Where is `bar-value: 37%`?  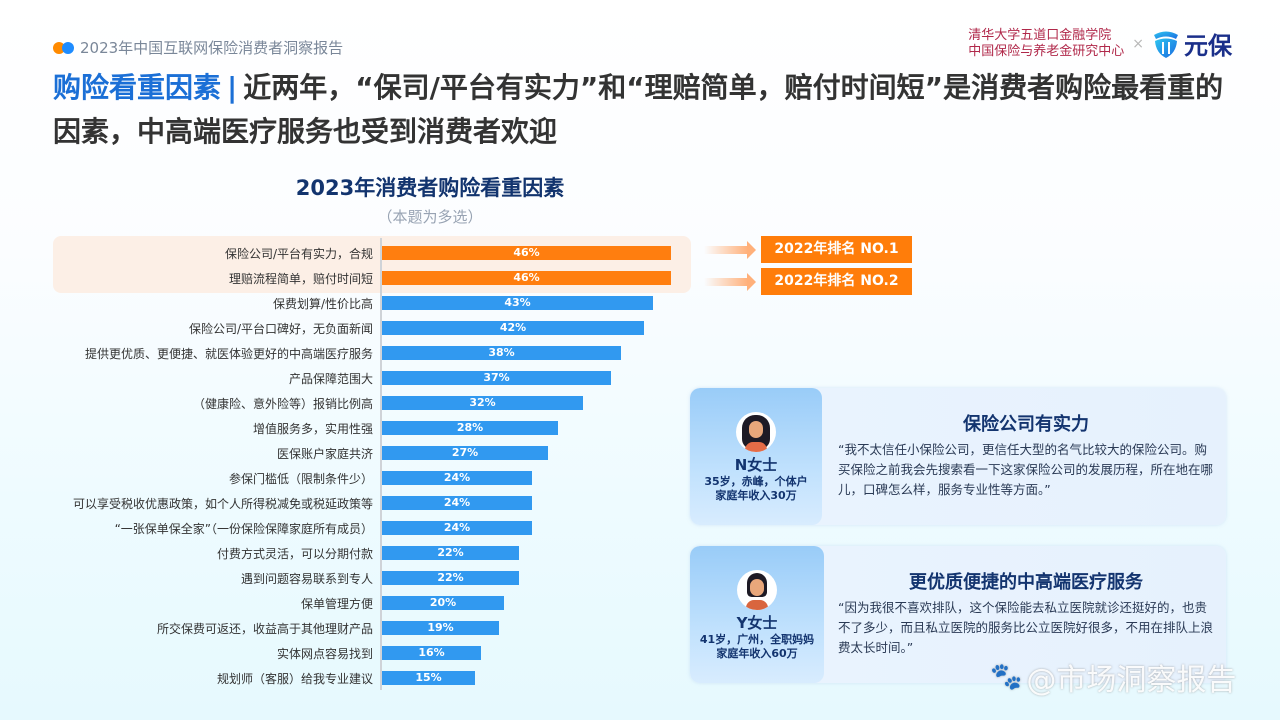
bar-value: 37% is located at coordinates (496, 377).